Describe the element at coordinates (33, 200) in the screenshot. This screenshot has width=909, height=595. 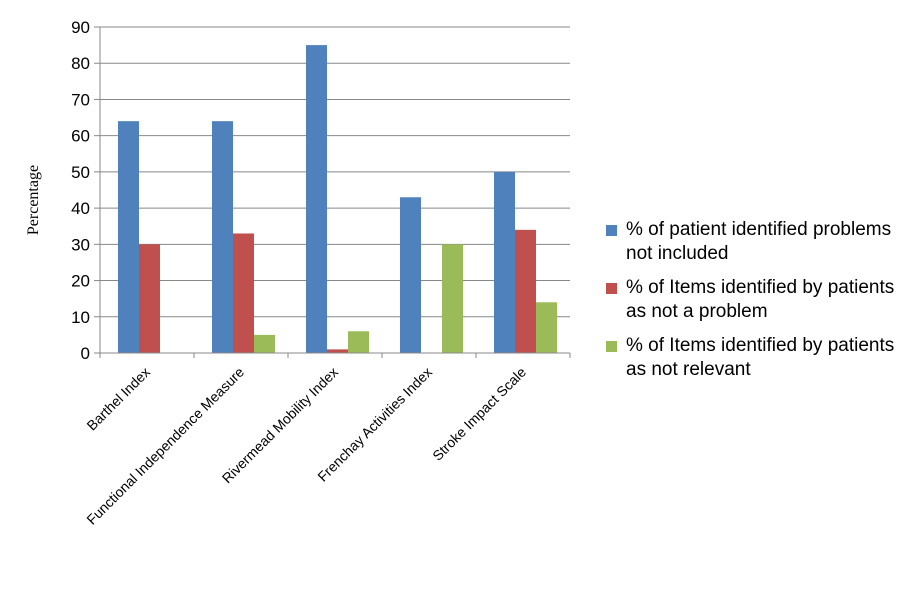
I see `y-axis-label: Percentage` at that location.